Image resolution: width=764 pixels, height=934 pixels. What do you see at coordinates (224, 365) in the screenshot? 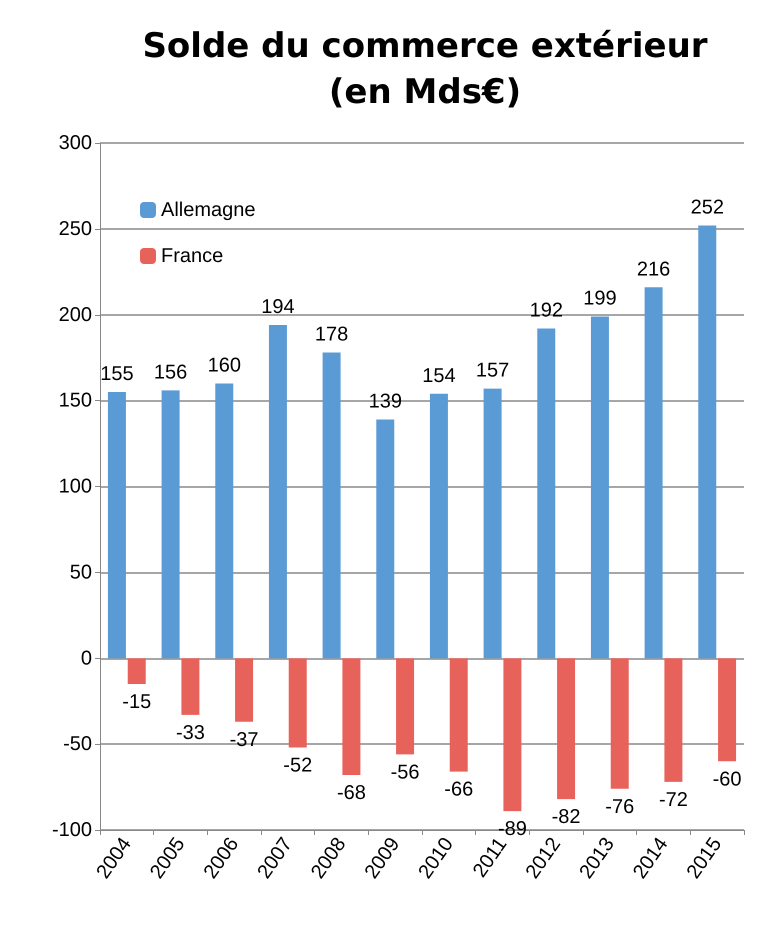
I see `data-label: 160` at bounding box center [224, 365].